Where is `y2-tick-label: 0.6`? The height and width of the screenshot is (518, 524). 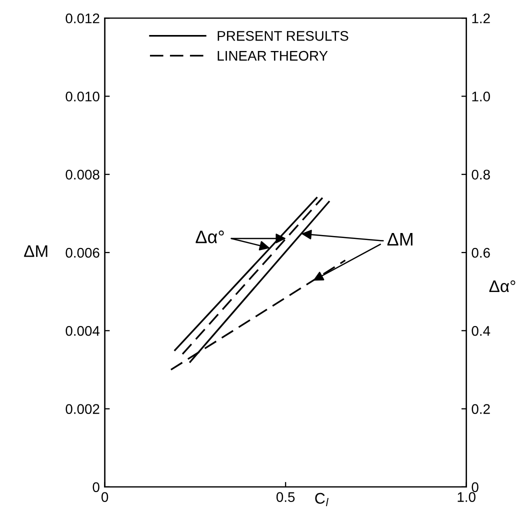
y2-tick-label: 0.6 is located at coordinates (481, 253).